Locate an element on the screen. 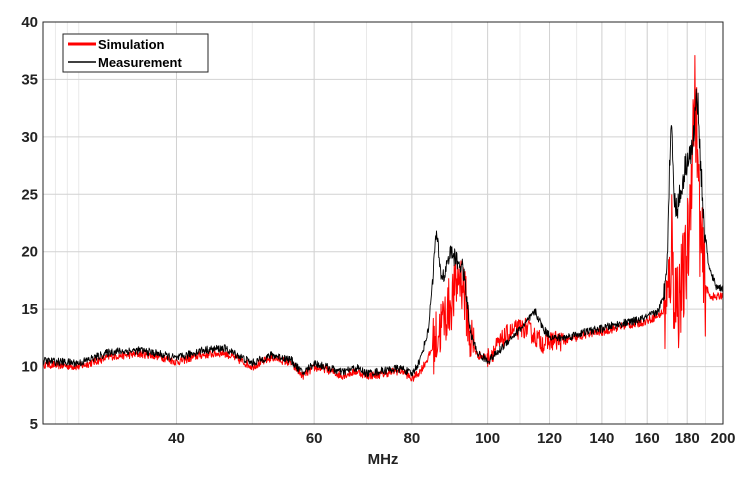  x-tick-label: 80 is located at coordinates (412, 438).